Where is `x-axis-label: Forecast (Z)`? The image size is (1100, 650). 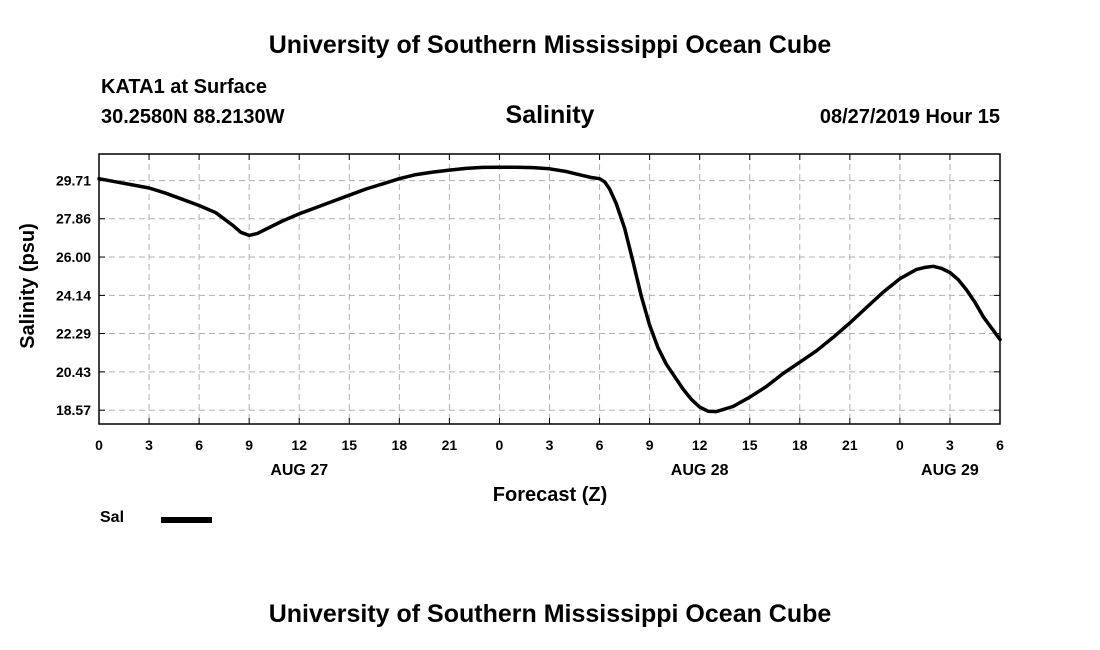 x-axis-label: Forecast (Z) is located at coordinates (550, 495).